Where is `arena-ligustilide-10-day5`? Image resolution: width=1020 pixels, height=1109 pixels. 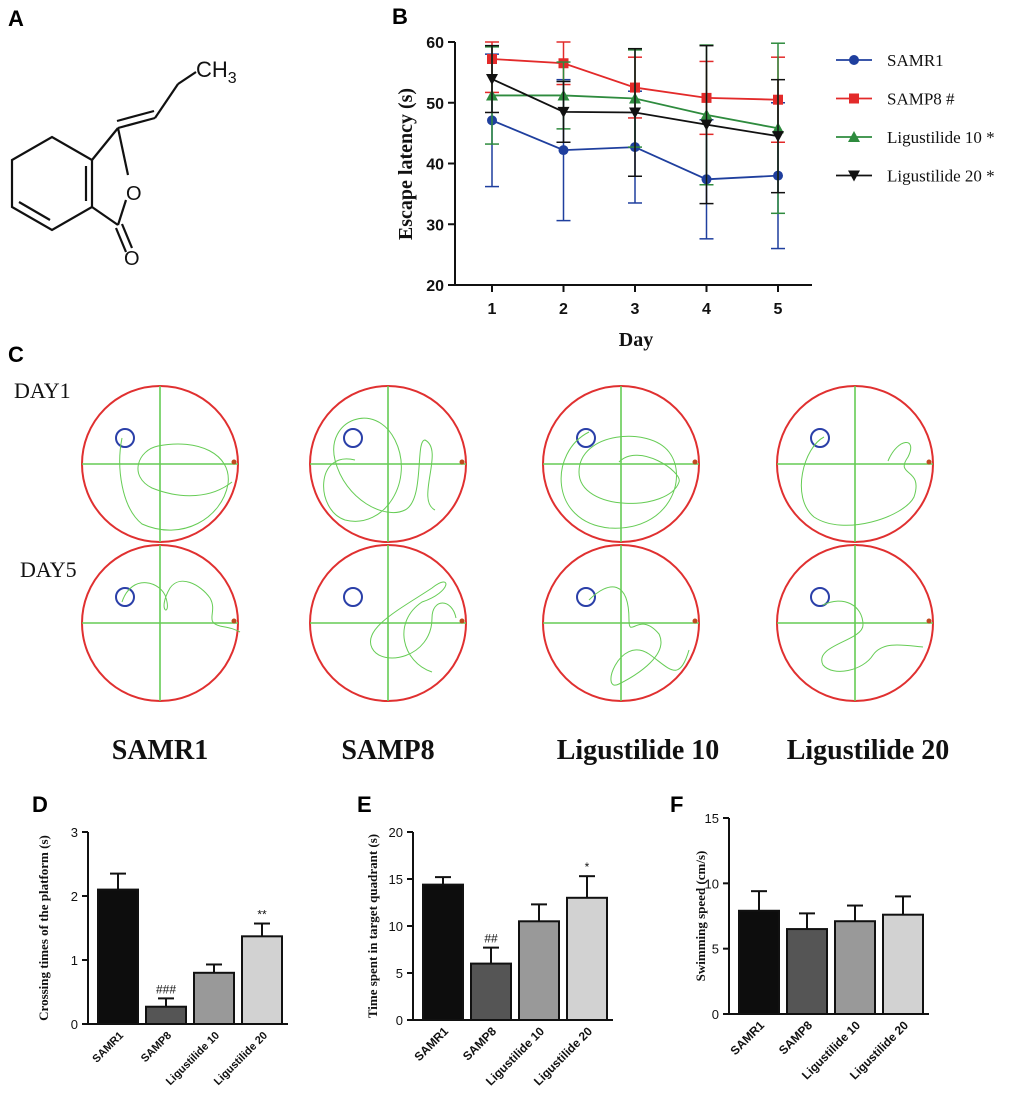 arena-ligustilide-10-day5 is located at coordinates (621, 623).